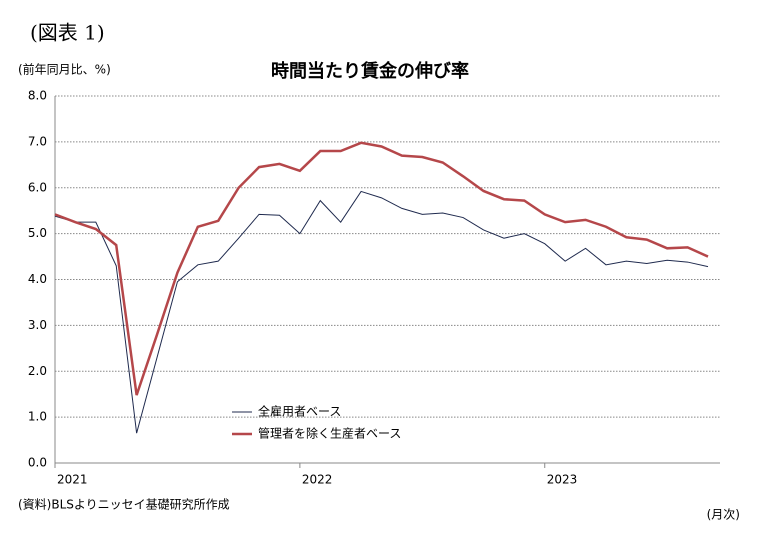  I want to click on y-tick-label: 7.0, so click(37, 141).